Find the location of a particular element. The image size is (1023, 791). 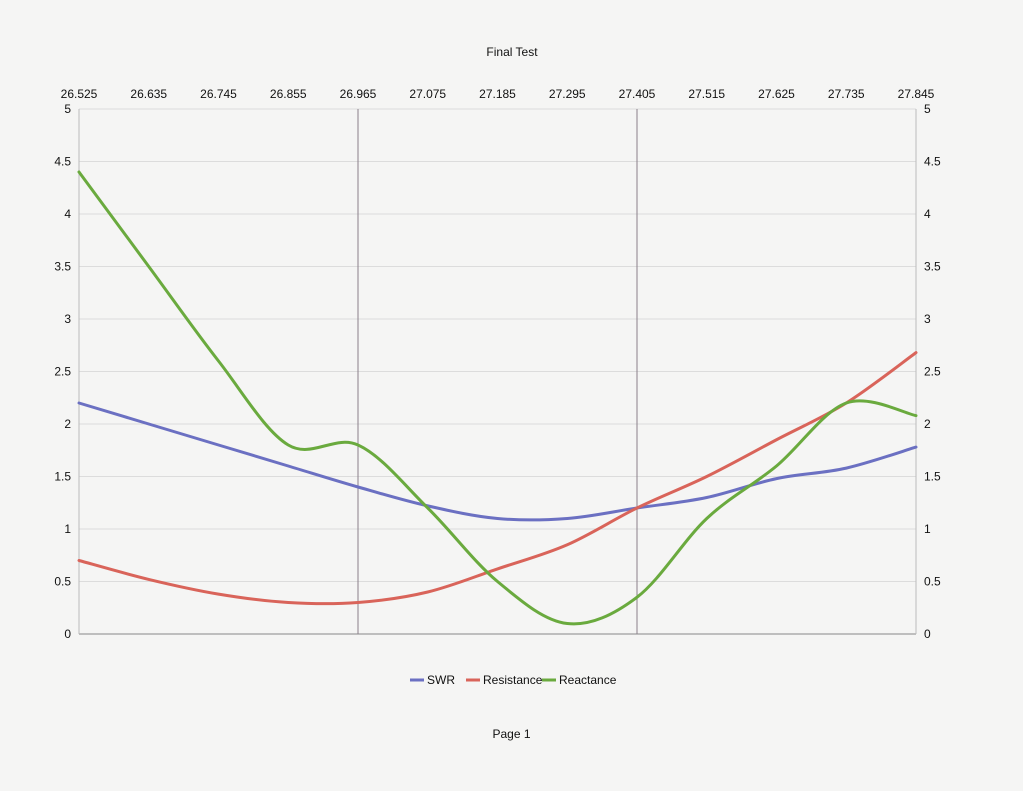

y-tick-label-right: 2.5 is located at coordinates (932, 372).